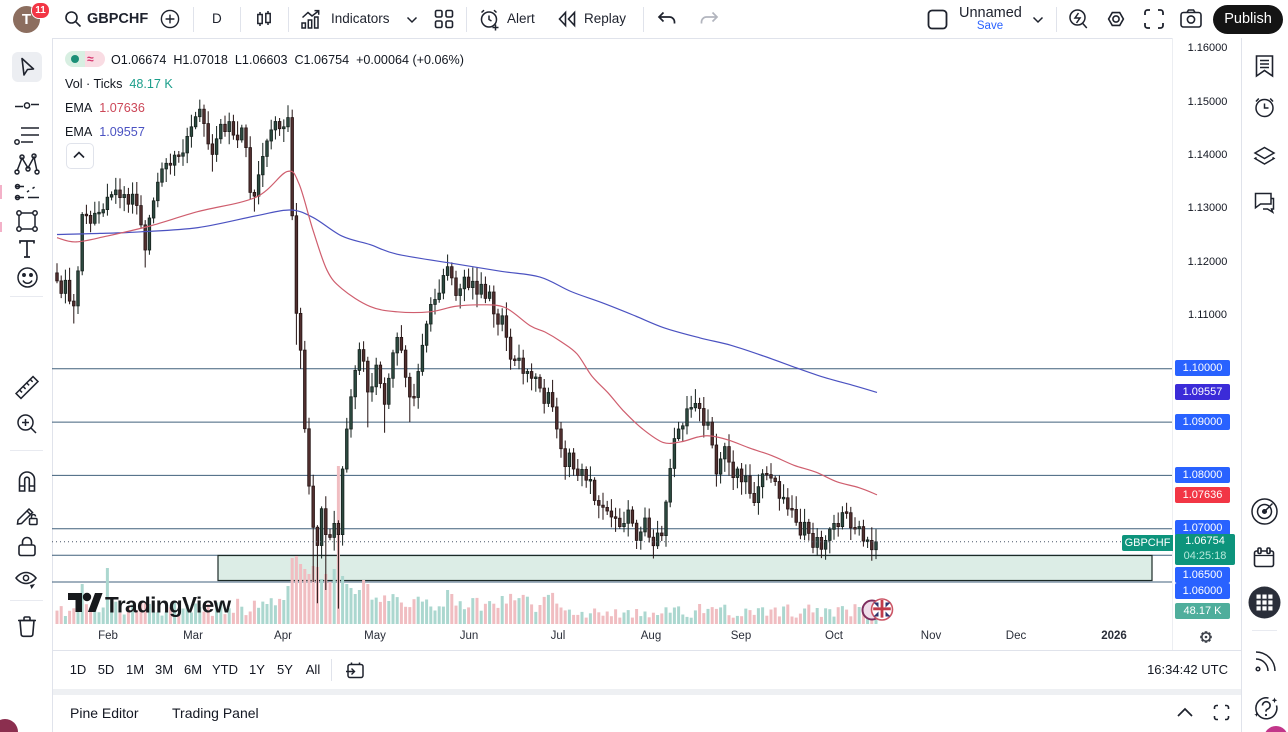 The width and height of the screenshot is (1288, 732). I want to click on svg-text: Dec, so click(1016, 636).